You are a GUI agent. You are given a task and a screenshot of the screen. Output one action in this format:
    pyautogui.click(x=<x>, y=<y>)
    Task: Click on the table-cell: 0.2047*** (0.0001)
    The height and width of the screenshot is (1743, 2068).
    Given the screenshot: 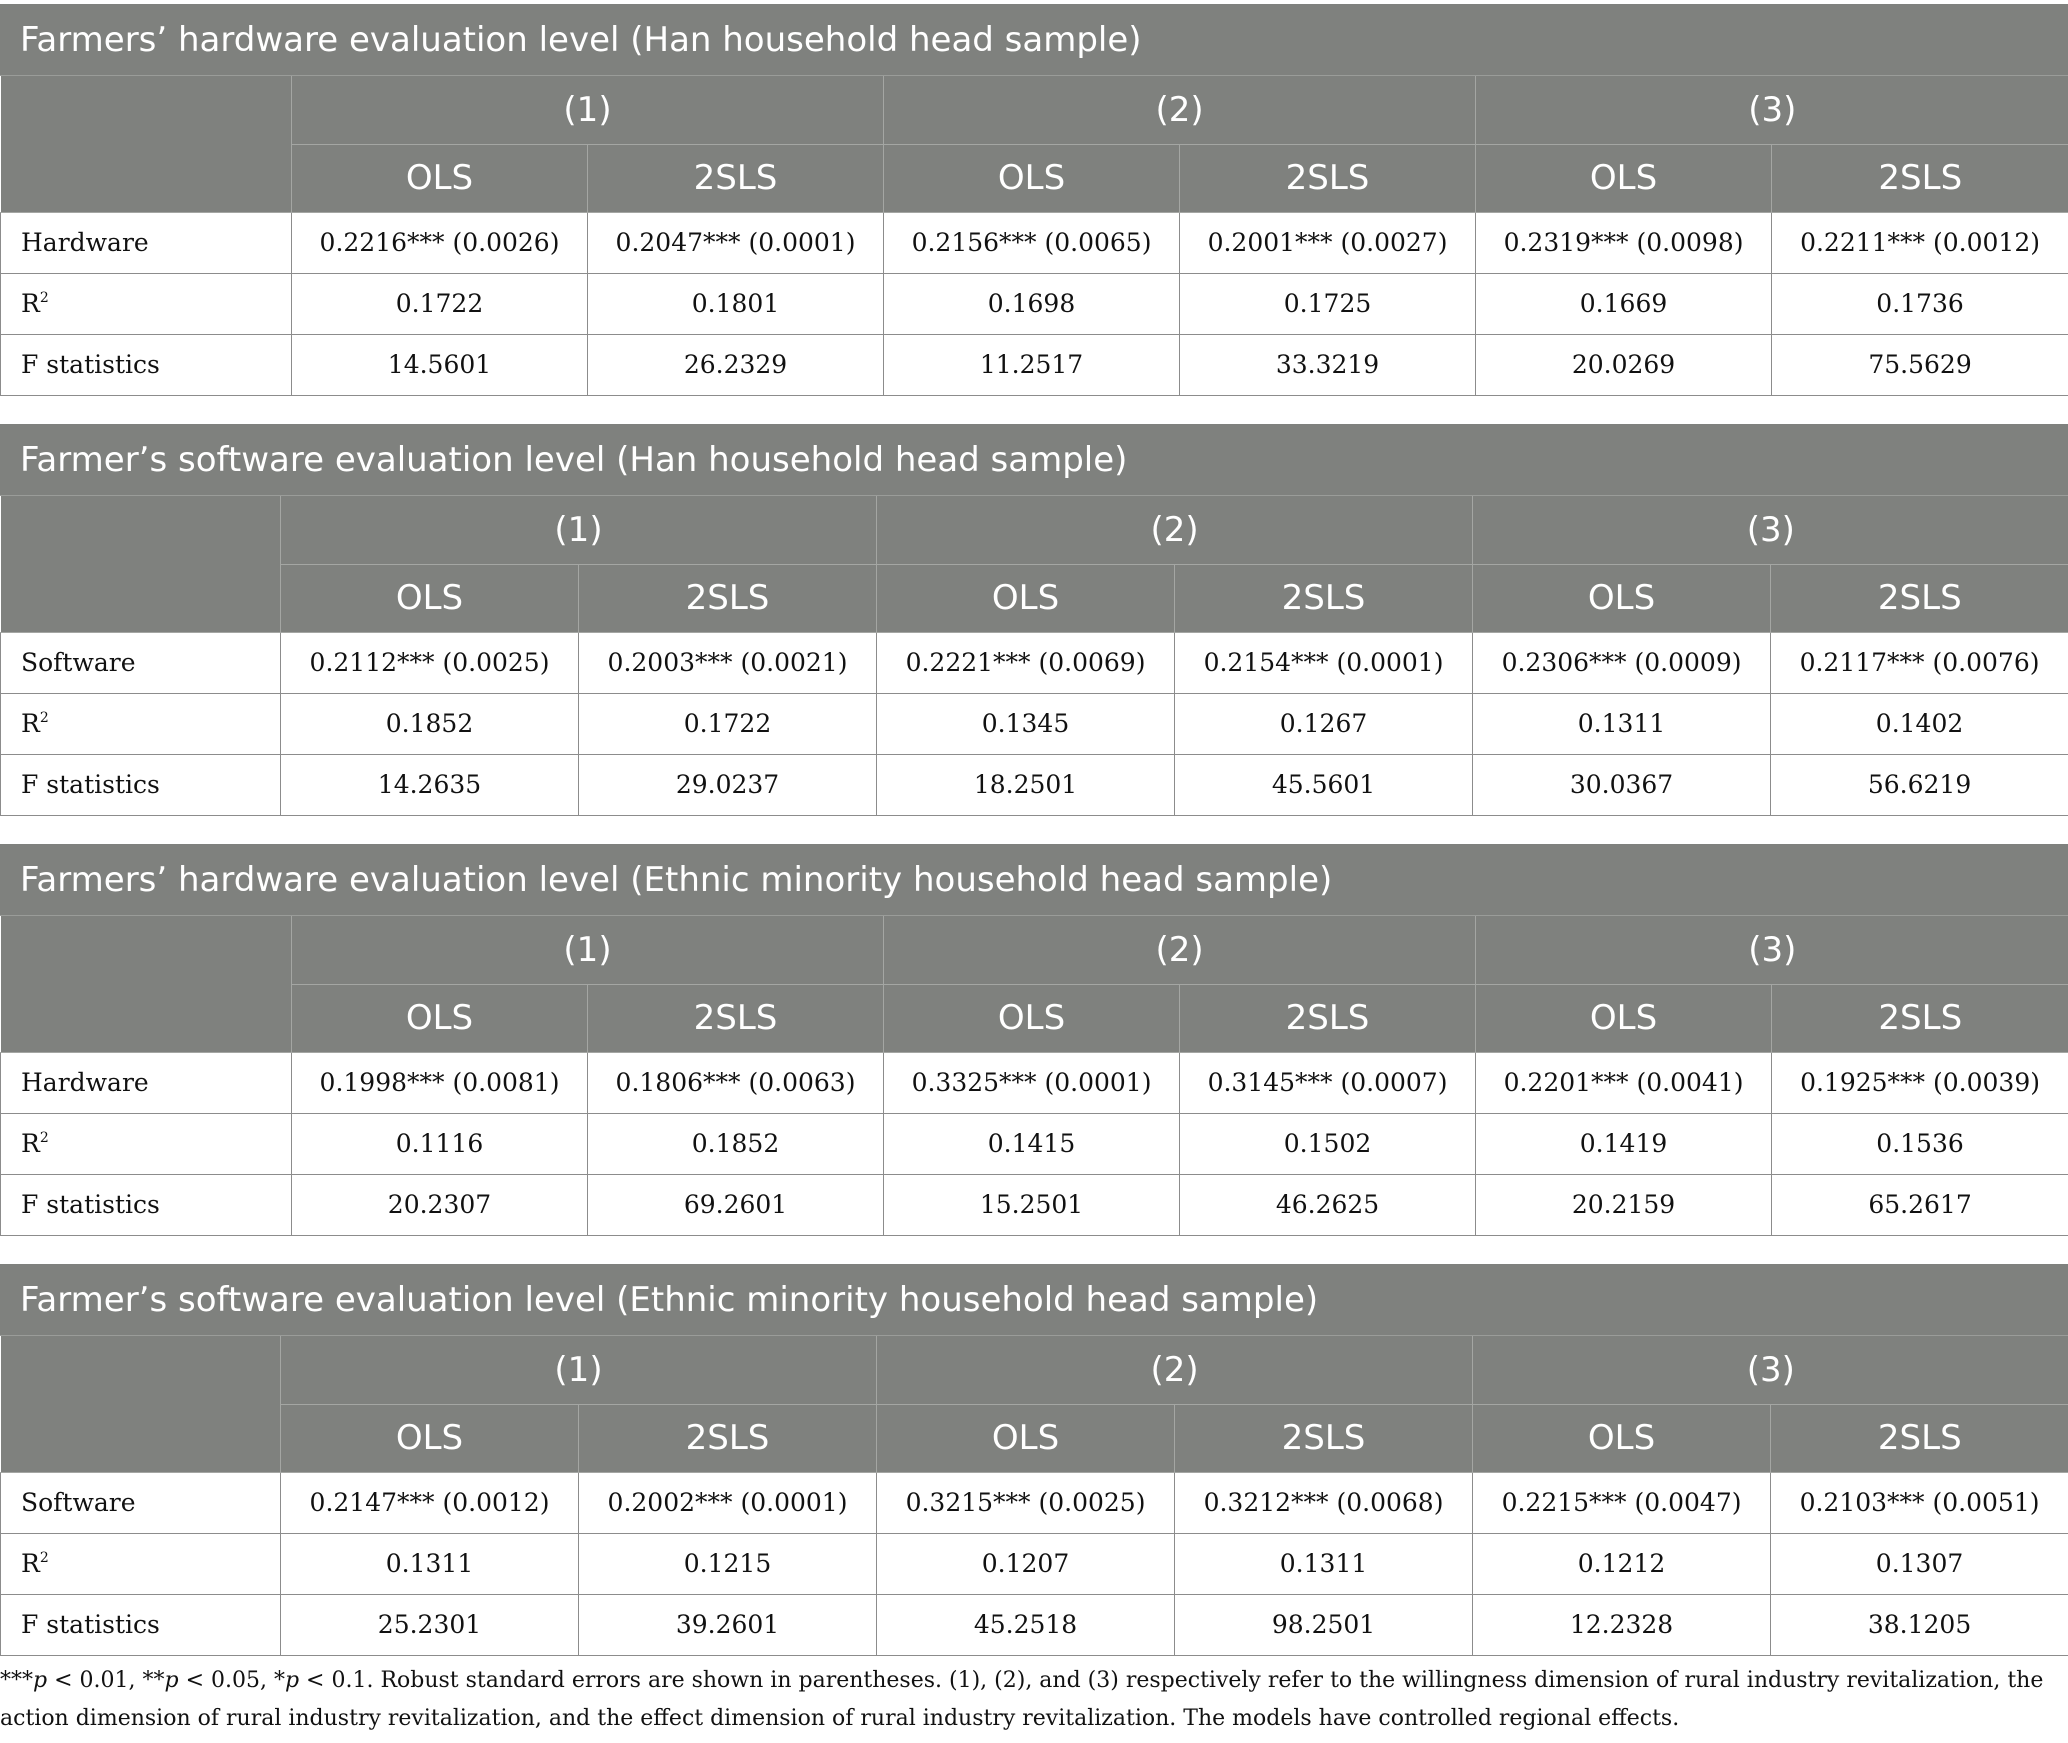 What is the action you would take?
    pyautogui.click(x=735, y=242)
    